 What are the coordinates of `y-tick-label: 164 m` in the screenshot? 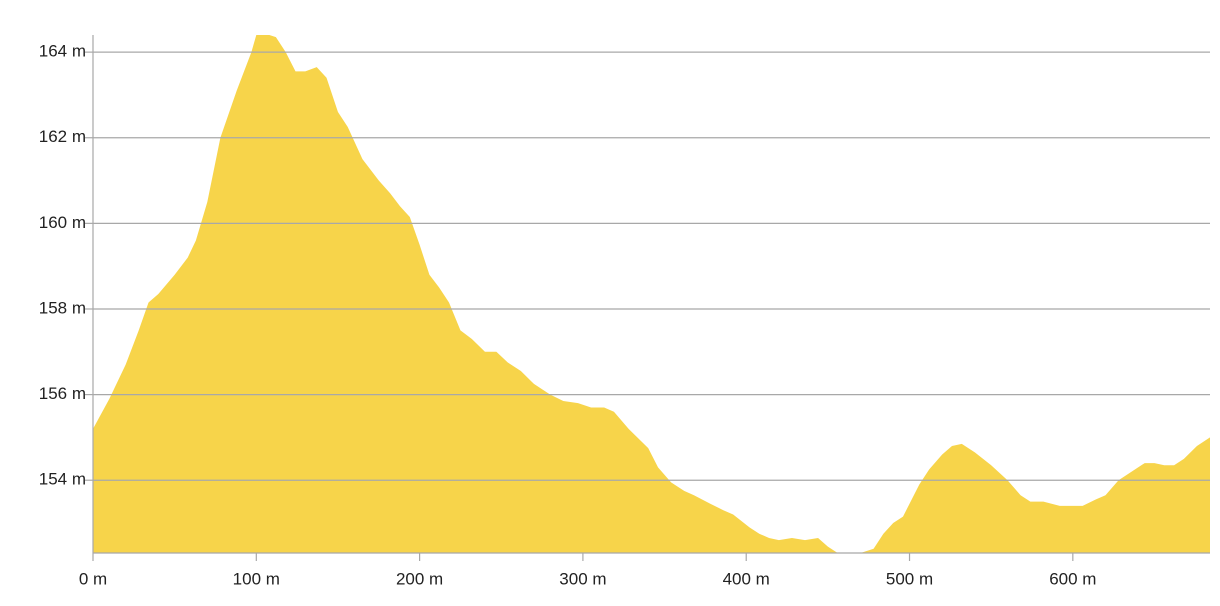 It's located at (62, 51).